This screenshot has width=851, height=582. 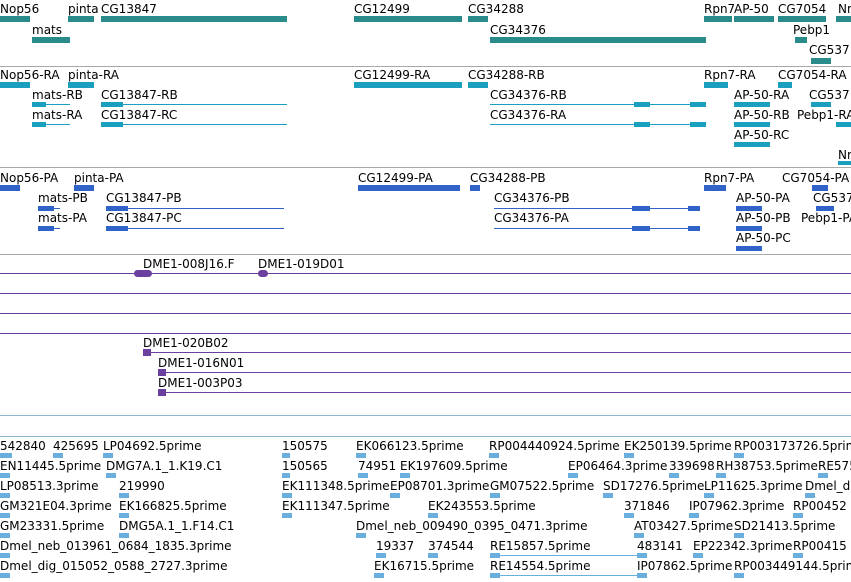 What do you see at coordinates (49, 486) in the screenshot?
I see `est-label: LP08513.3prime` at bounding box center [49, 486].